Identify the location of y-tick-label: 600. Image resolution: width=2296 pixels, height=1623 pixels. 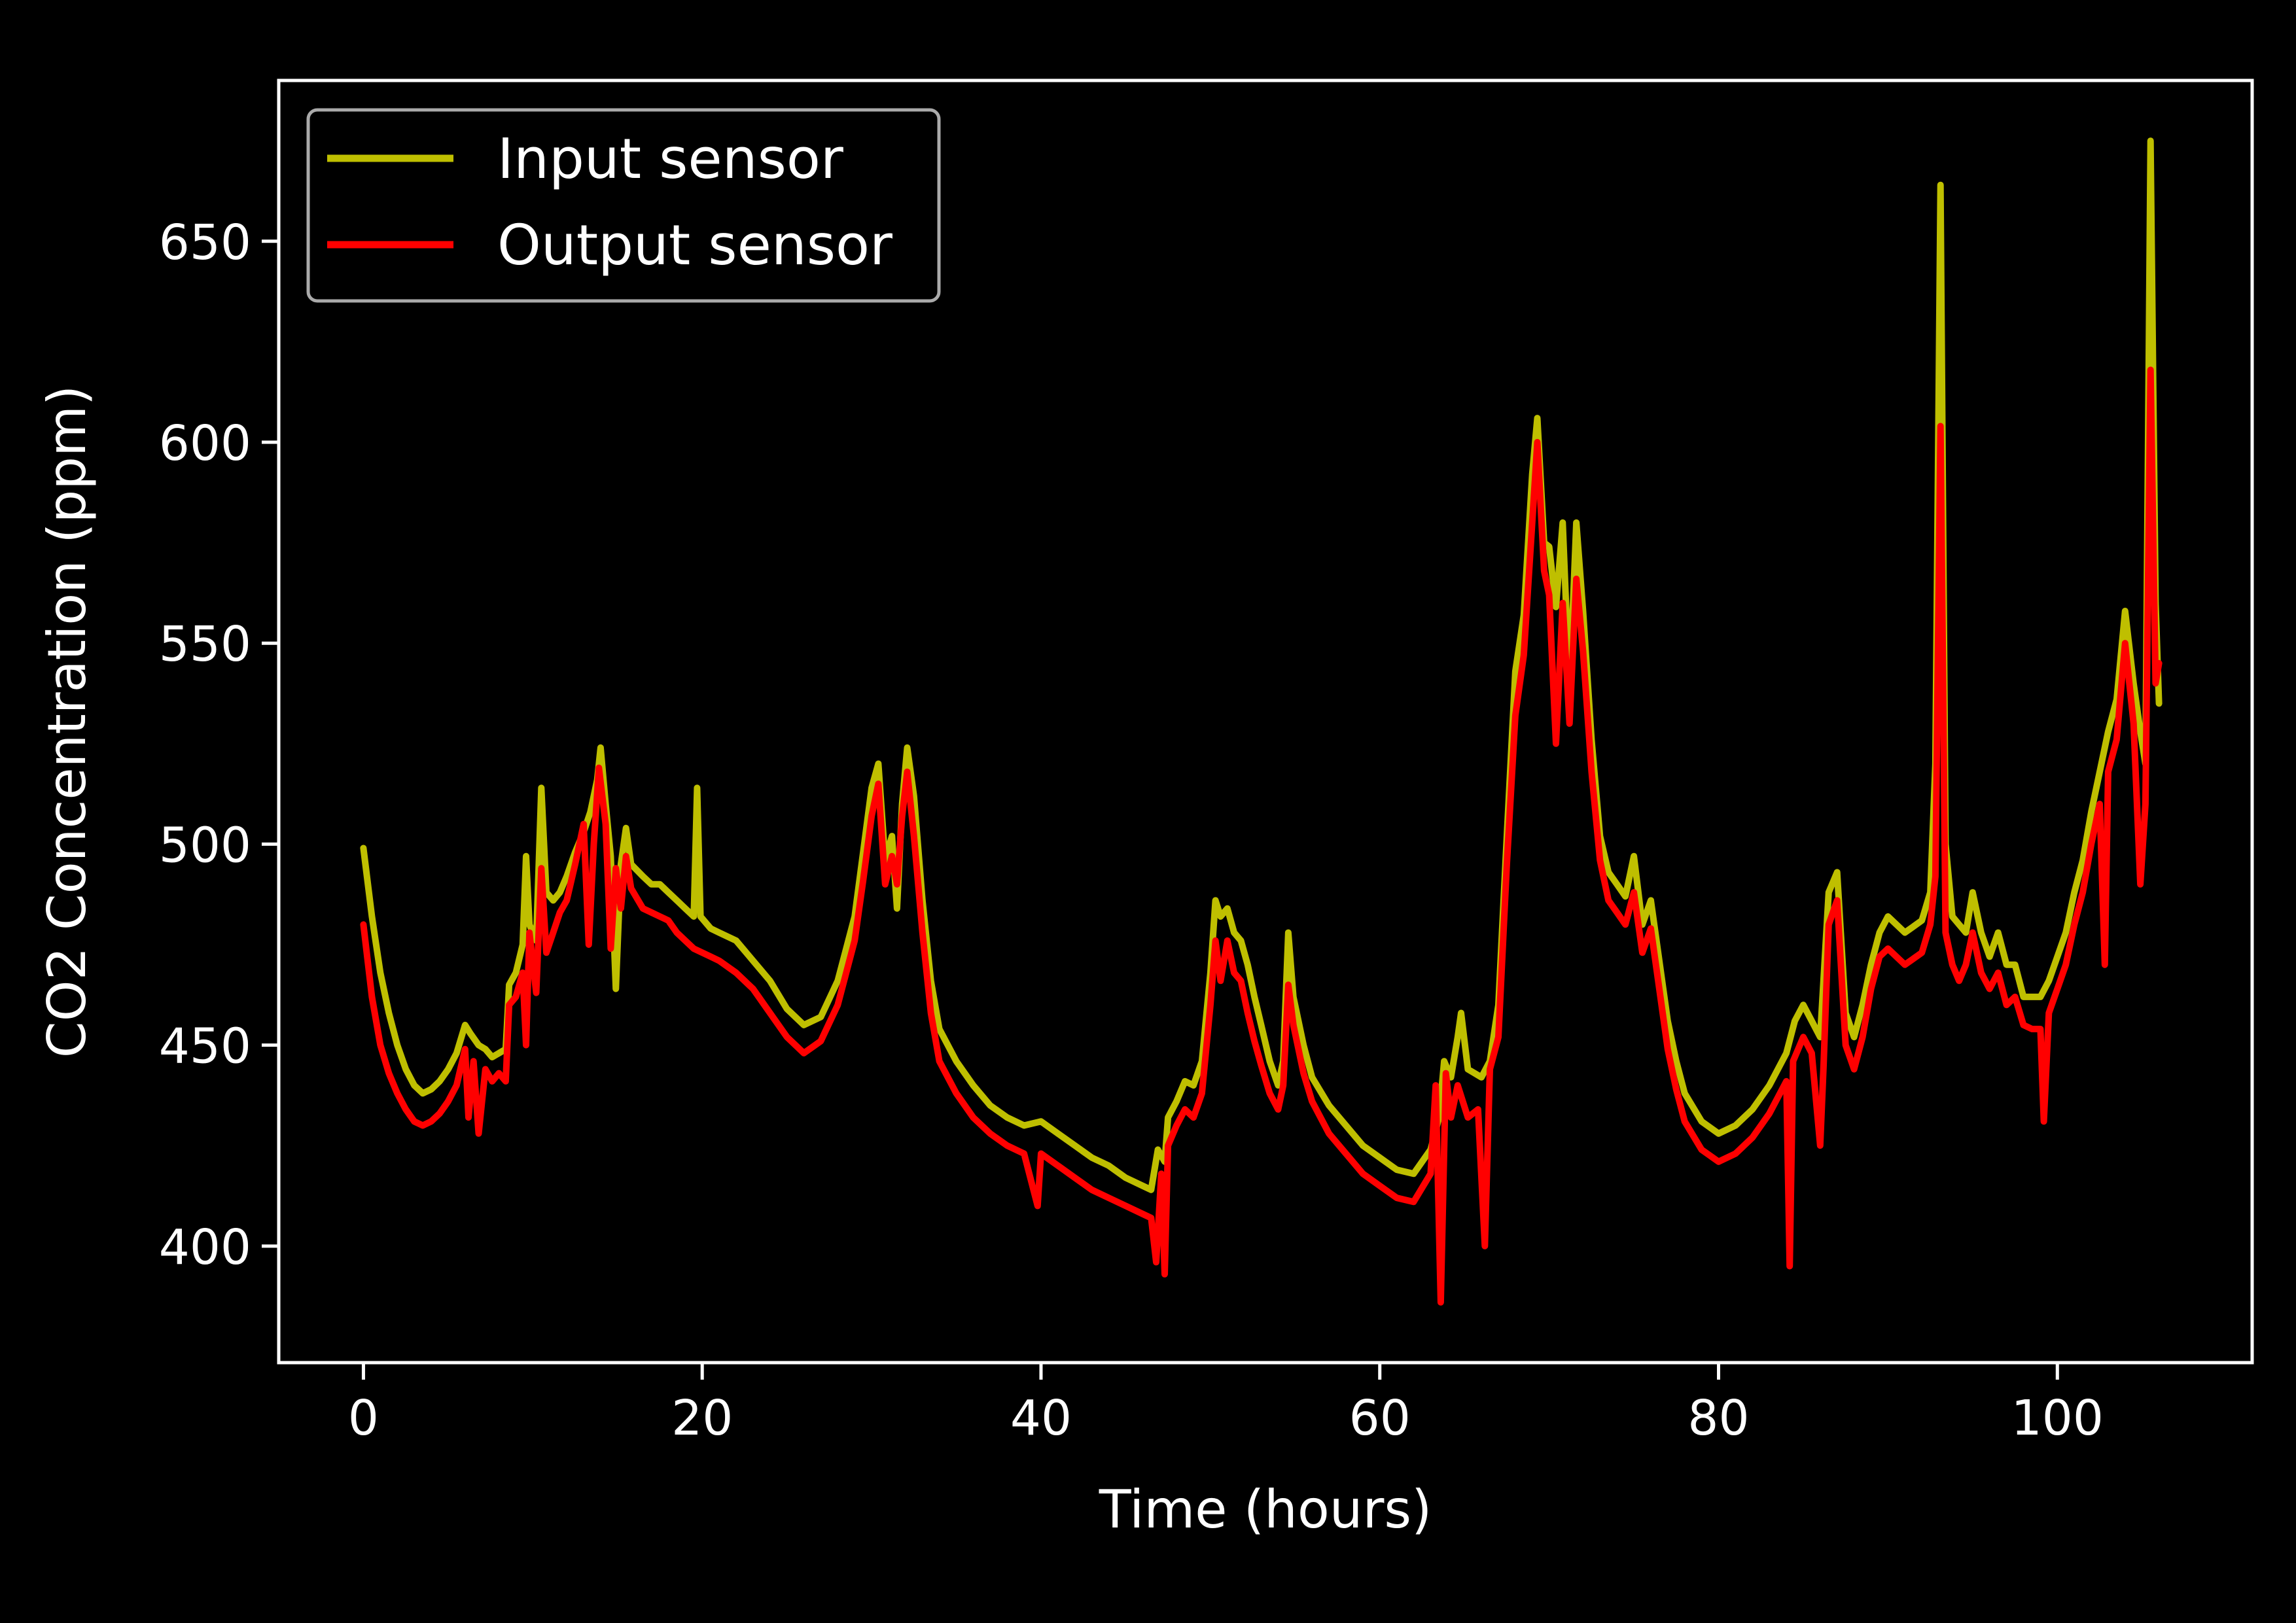
(205, 443).